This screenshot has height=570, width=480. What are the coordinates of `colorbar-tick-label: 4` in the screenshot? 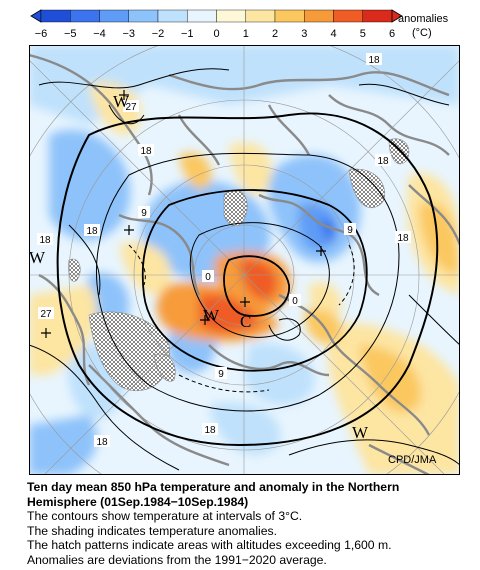 It's located at (333, 34).